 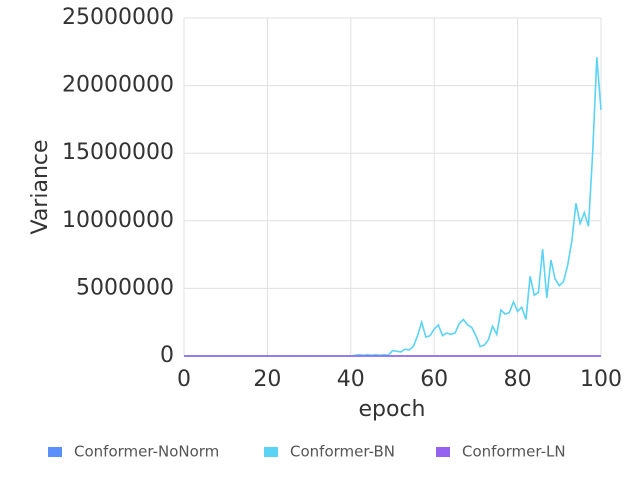 I want to click on legend-label: Conformer-LN, so click(x=514, y=452).